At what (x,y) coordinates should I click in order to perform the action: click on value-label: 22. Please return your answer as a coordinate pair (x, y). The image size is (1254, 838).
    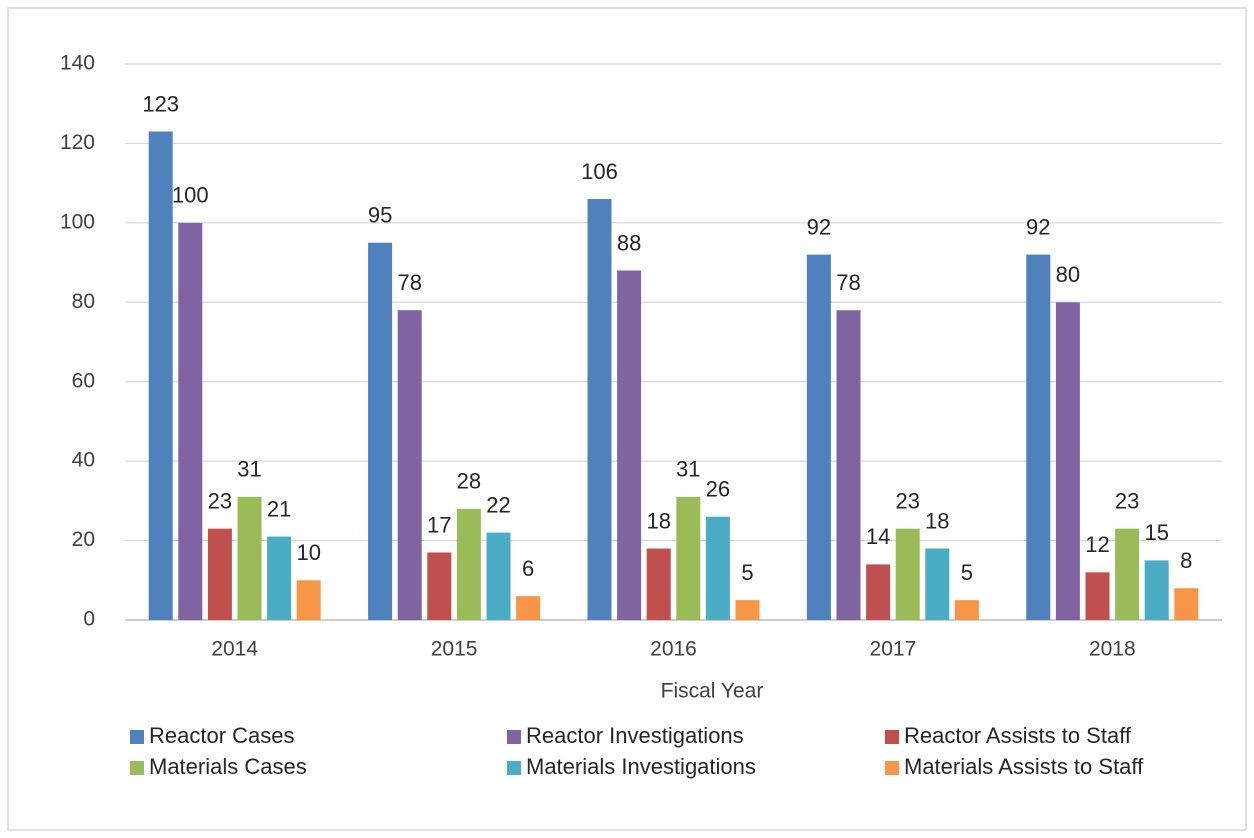
    Looking at the image, I should click on (498, 504).